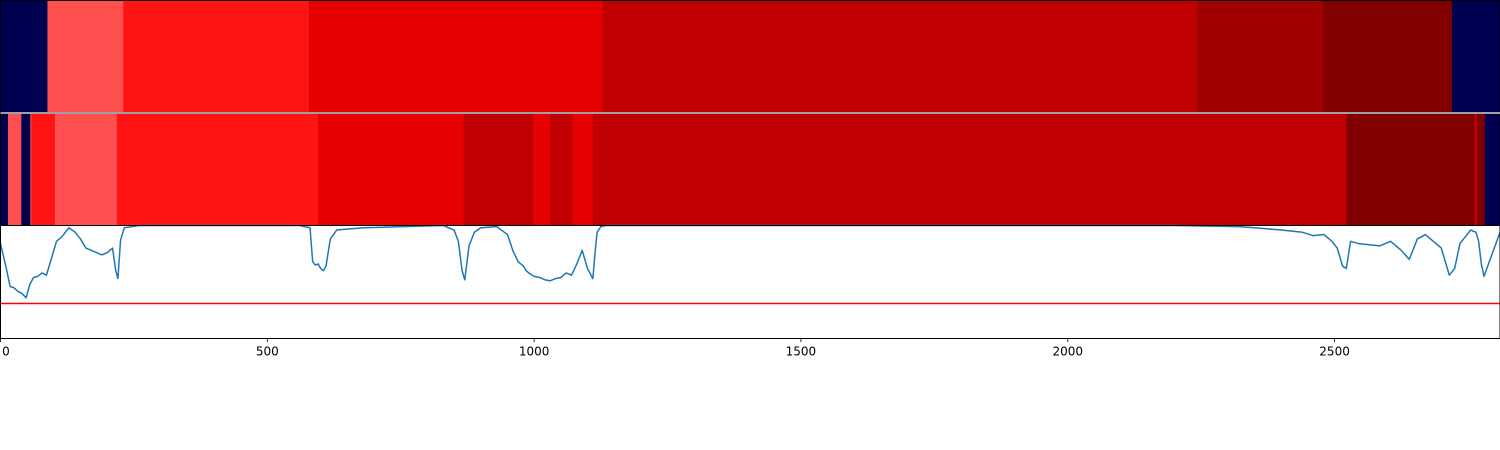 The image size is (1500, 450). What do you see at coordinates (6, 352) in the screenshot?
I see `x-tick-label-0: 0` at bounding box center [6, 352].